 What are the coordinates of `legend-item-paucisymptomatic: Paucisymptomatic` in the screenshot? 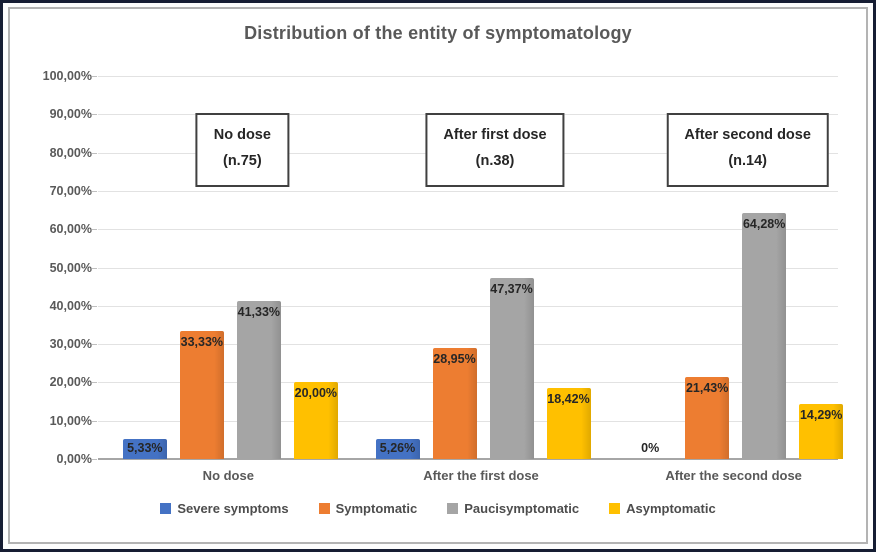 It's located at (513, 508).